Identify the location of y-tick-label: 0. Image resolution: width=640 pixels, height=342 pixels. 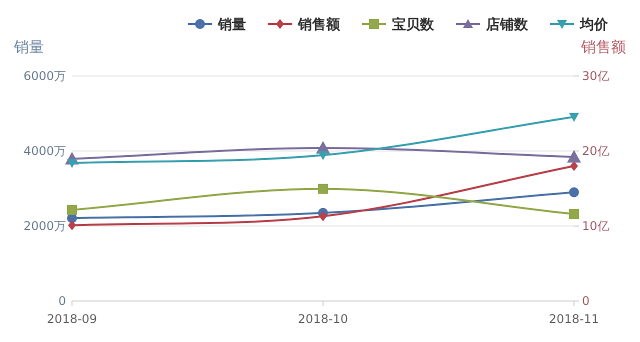
(62, 301).